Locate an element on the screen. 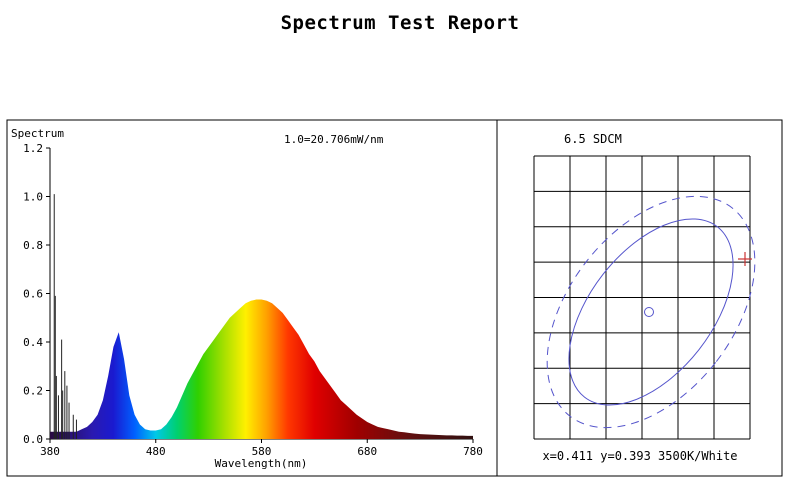  x-tick-label: 580 is located at coordinates (262, 451).